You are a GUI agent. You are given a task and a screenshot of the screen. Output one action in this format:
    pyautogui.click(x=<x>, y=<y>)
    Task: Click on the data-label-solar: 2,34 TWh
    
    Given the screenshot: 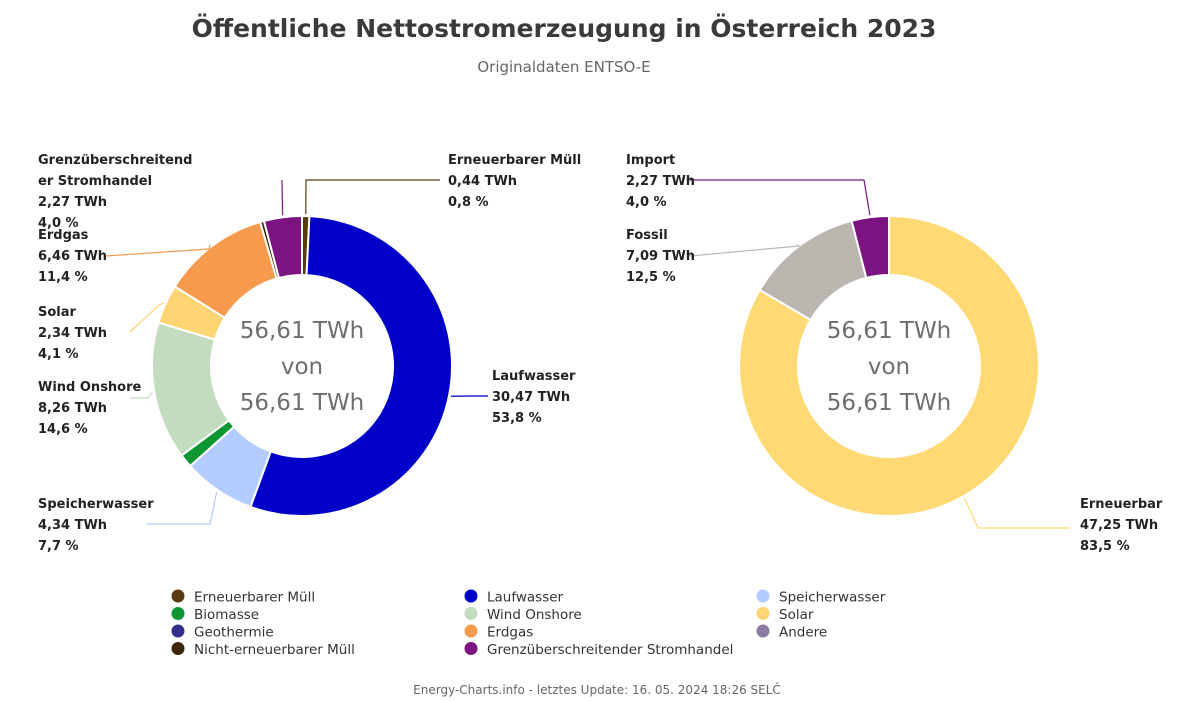 What is the action you would take?
    pyautogui.click(x=72, y=333)
    